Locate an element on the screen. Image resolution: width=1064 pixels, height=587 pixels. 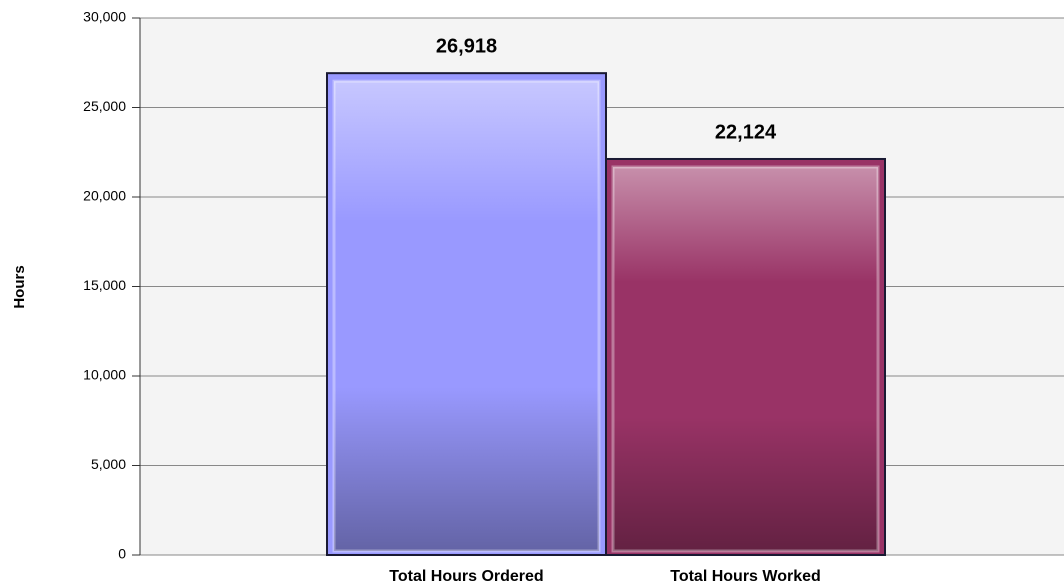
y-tick-label: 5,000 is located at coordinates (108, 464).